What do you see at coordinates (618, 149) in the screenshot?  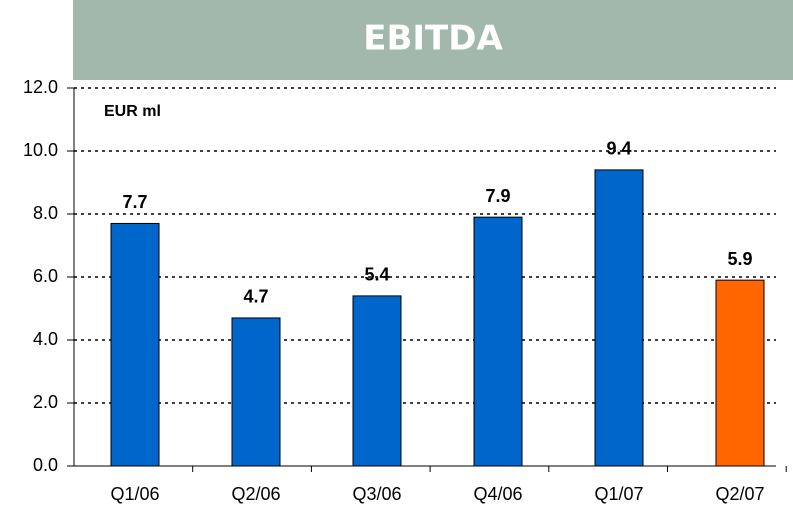 I see `value-label: 9.4` at bounding box center [618, 149].